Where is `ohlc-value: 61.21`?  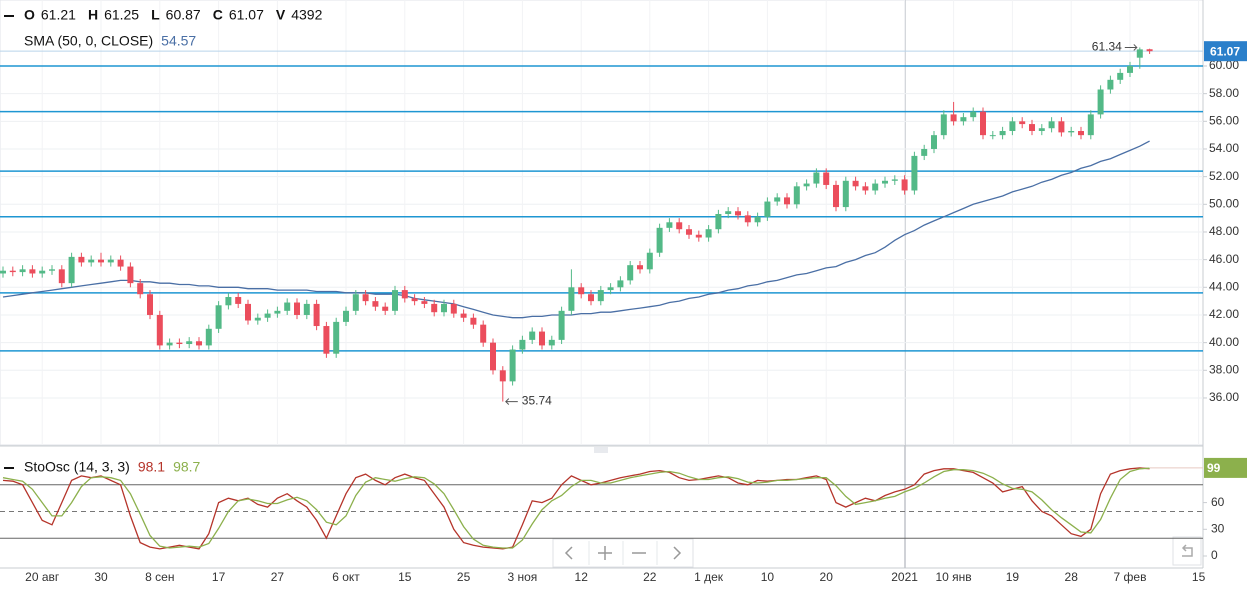 ohlc-value: 61.21 is located at coordinates (58, 15).